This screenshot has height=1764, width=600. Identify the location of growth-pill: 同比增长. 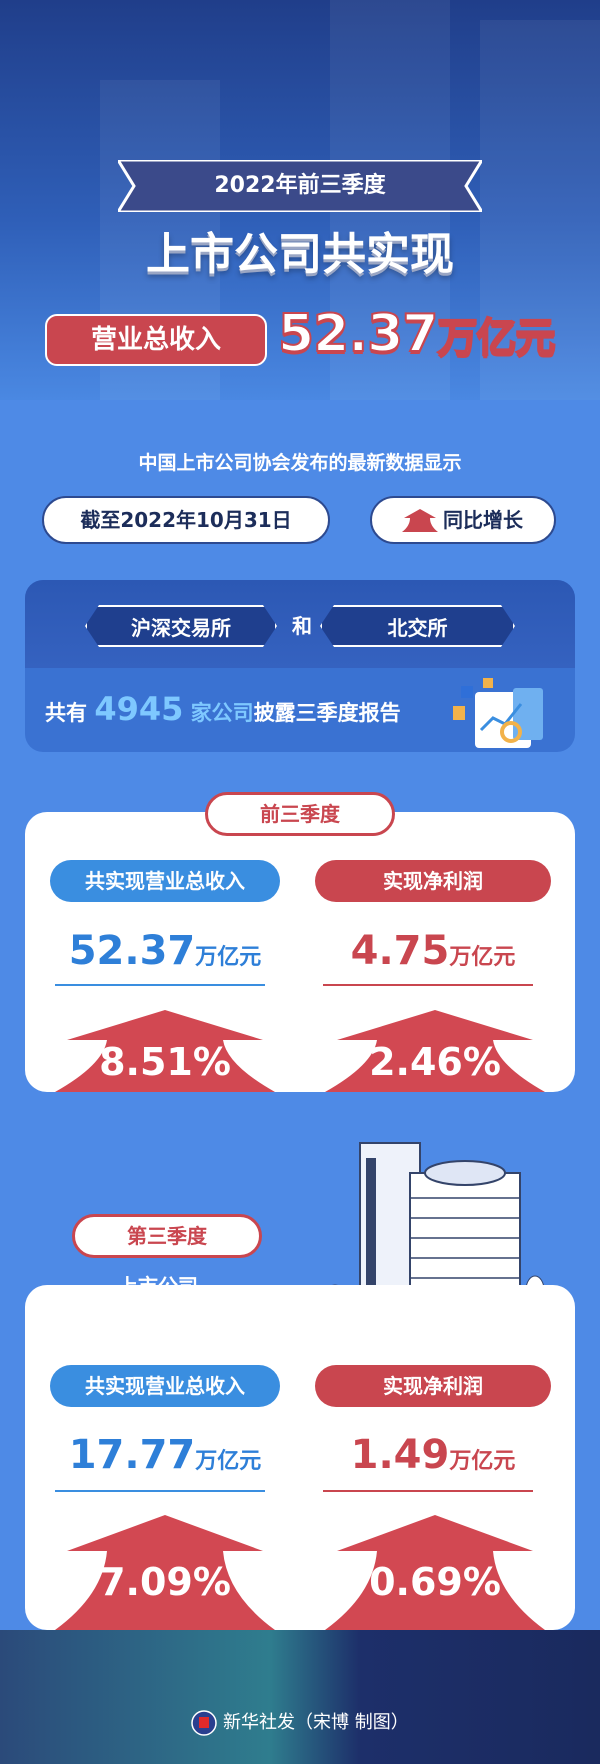
(463, 520).